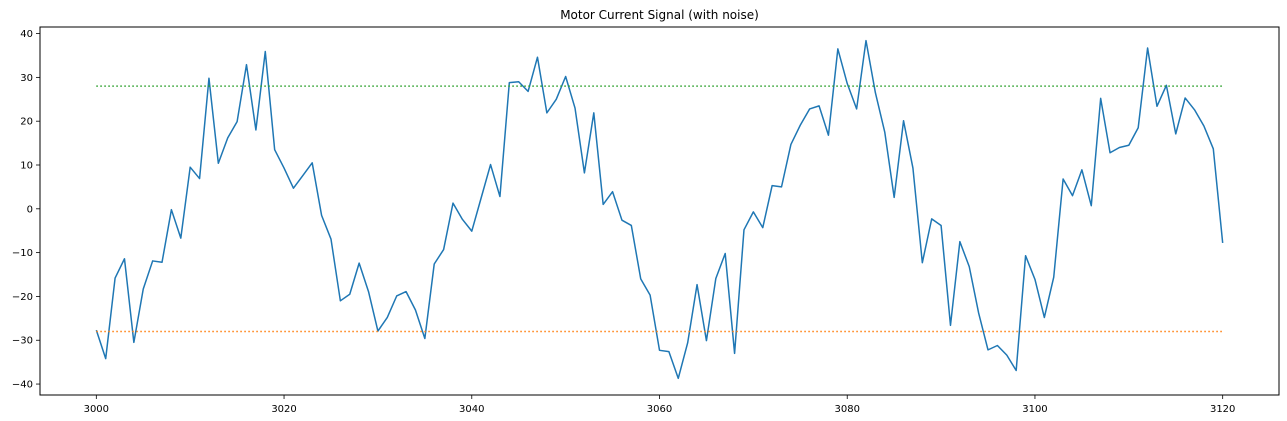 The image size is (1287, 421). I want to click on x-tick-label: 3100, so click(1034, 409).